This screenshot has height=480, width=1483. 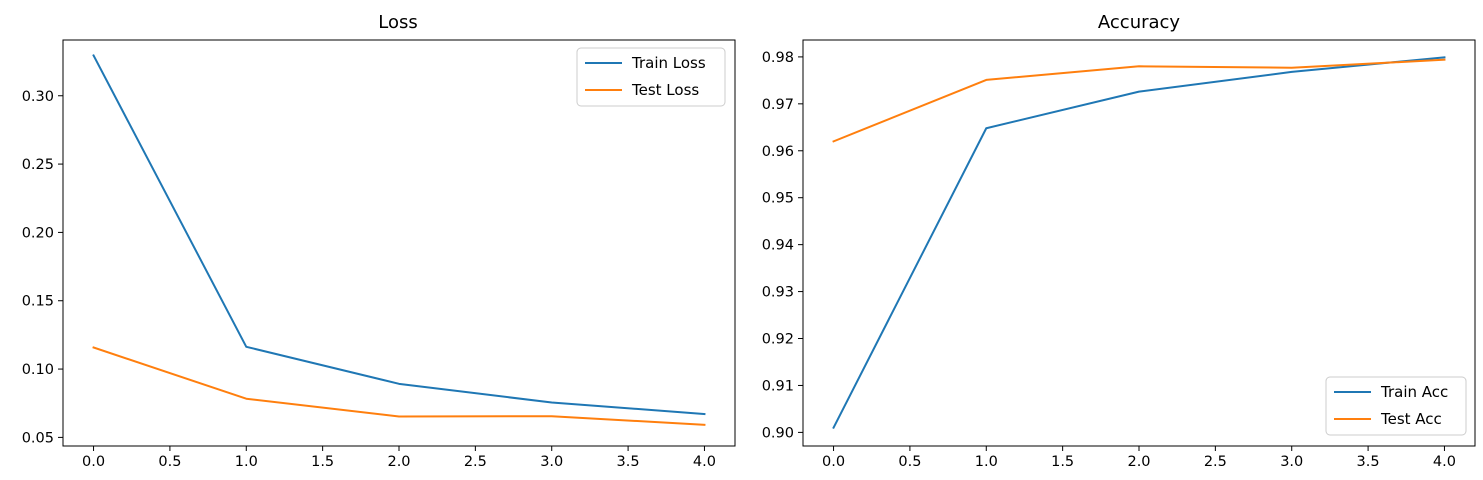 What do you see at coordinates (778, 433) in the screenshot?
I see `y-tick-label: 0.90` at bounding box center [778, 433].